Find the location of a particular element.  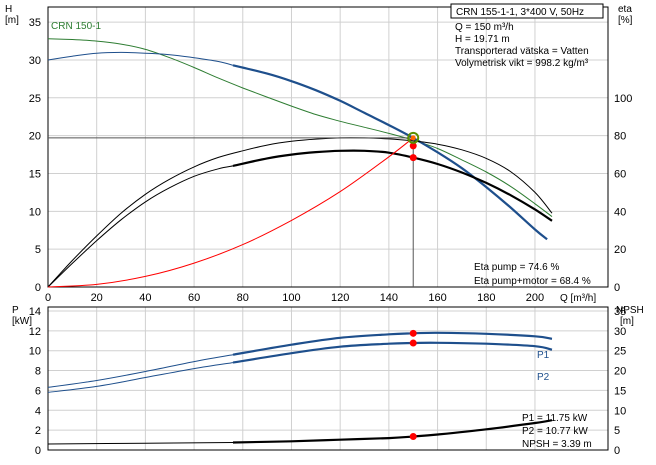

x-tick-label: 140 is located at coordinates (389, 298).